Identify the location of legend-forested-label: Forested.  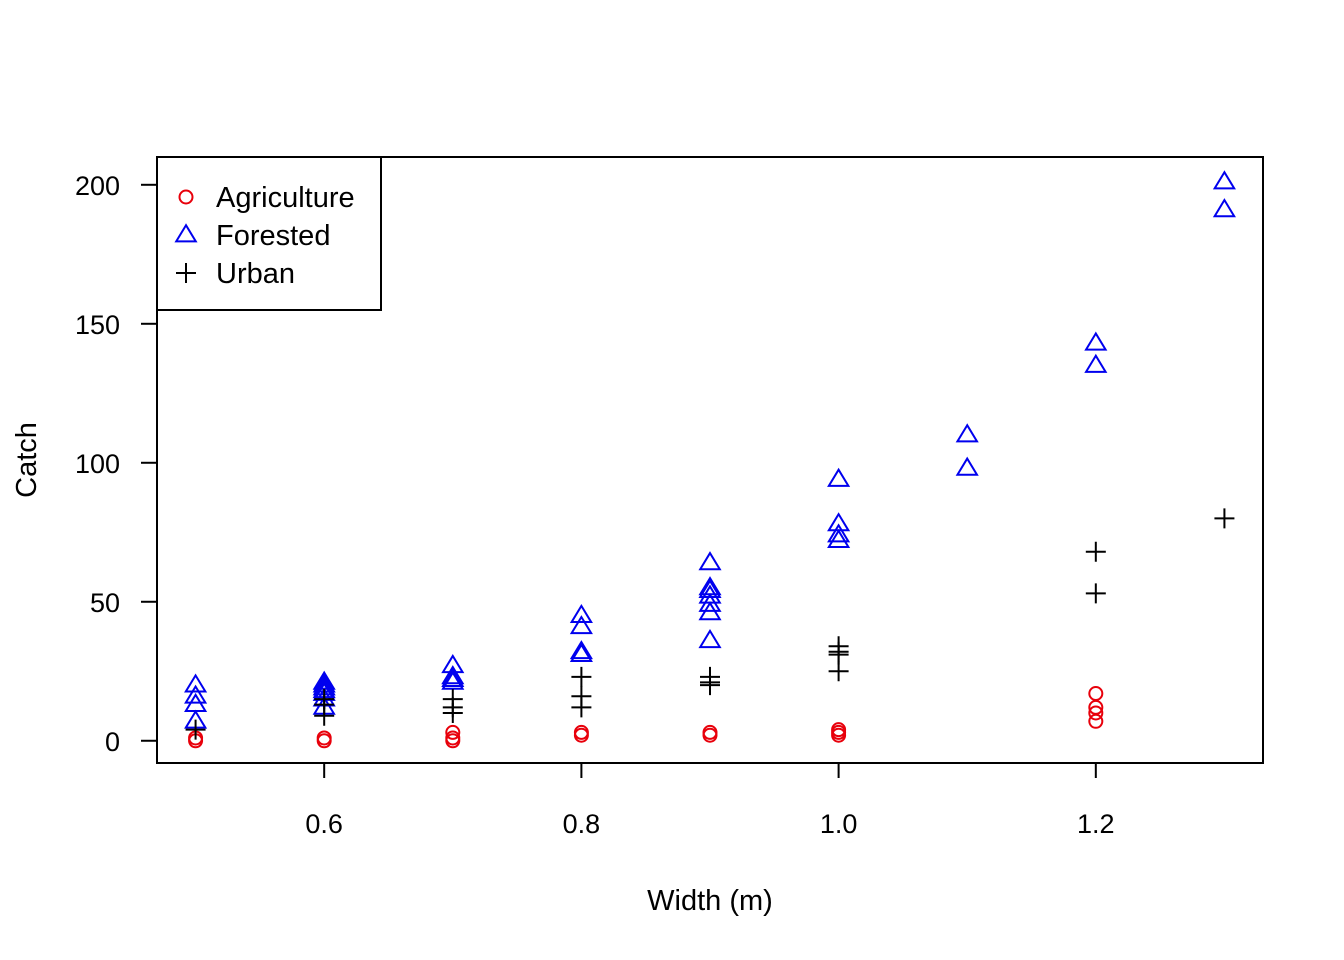
(273, 236).